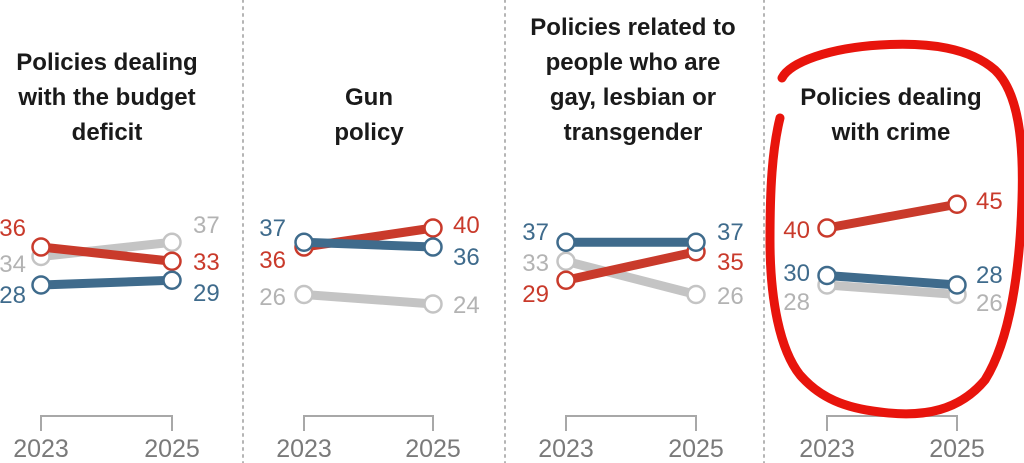 This screenshot has height=463, width=1024. What do you see at coordinates (369, 132) in the screenshot?
I see `panel-title-line: policy` at bounding box center [369, 132].